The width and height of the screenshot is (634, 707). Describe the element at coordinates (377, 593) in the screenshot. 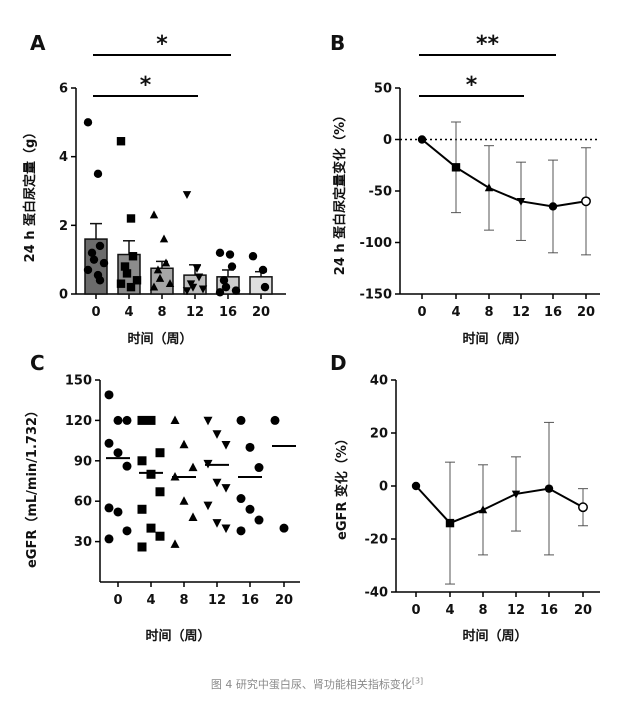

I see `panel-d-ytick-label: -40` at that location.